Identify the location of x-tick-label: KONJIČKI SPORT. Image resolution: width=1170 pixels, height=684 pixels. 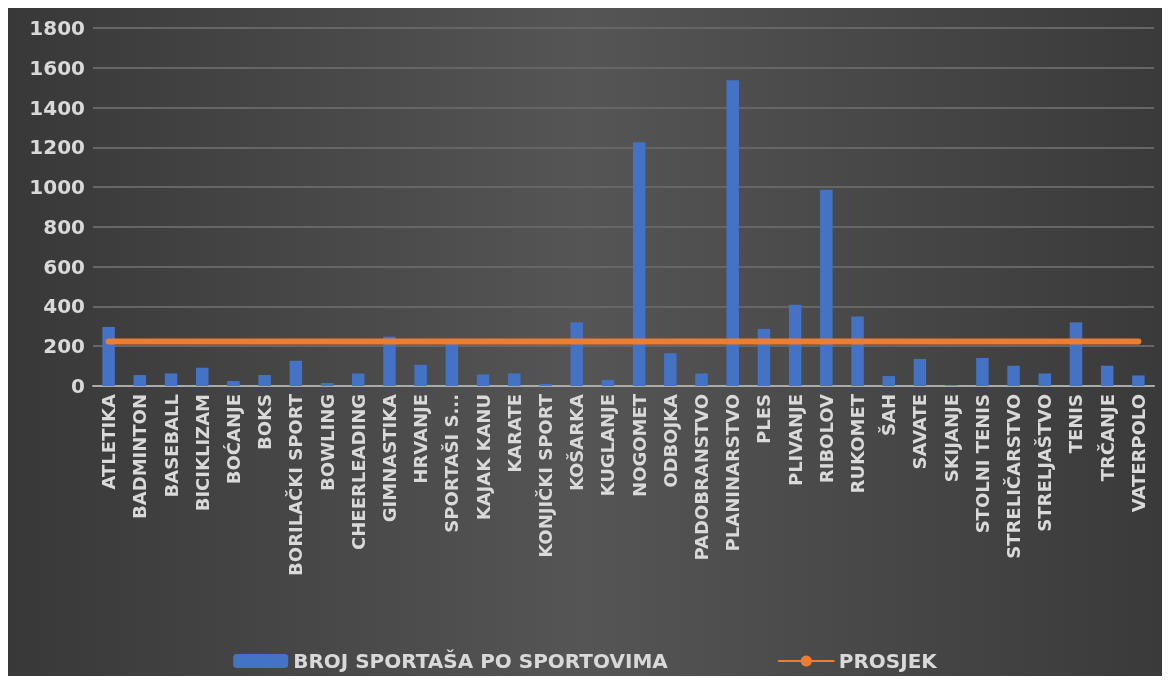
(545, 475).